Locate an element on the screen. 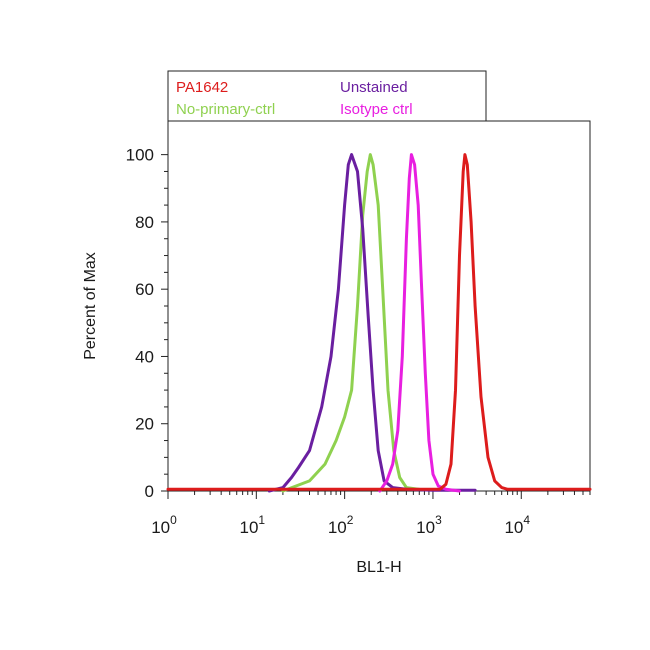 The width and height of the screenshot is (650, 650). x-axis-title: BL1-H is located at coordinates (378, 567).